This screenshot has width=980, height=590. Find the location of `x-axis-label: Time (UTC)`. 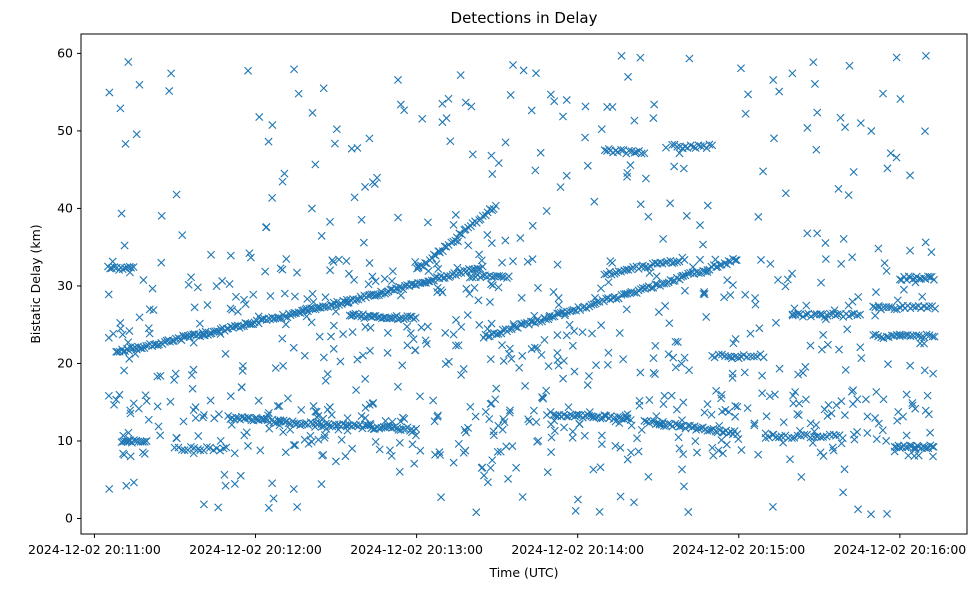

x-axis-label: Time (UTC) is located at coordinates (523, 572).